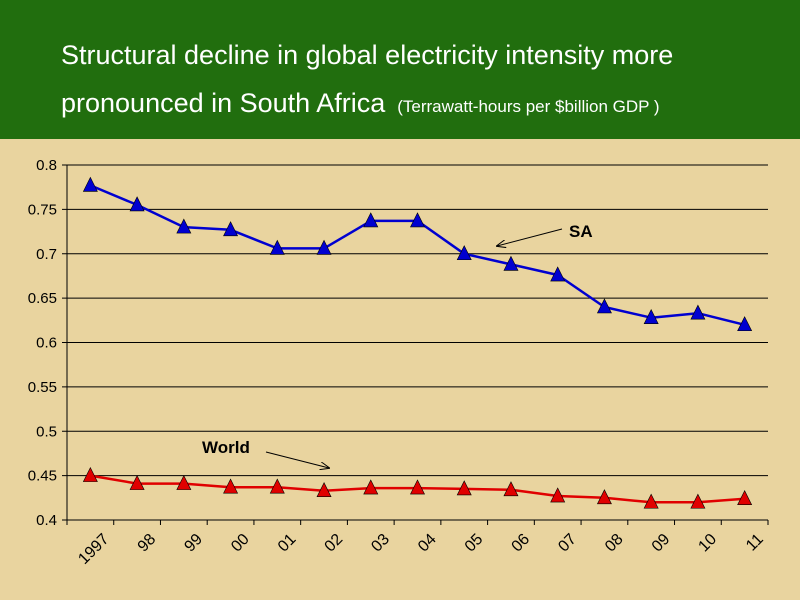 The width and height of the screenshot is (800, 600). Describe the element at coordinates (42, 387) in the screenshot. I see `y-tick-label: 0.55` at that location.